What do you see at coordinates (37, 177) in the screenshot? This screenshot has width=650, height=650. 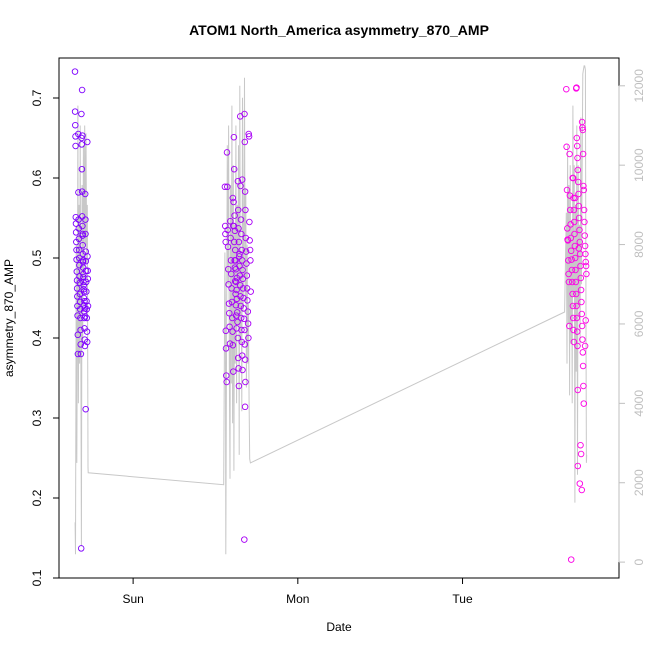 I see `y-tick-label: 0.6` at bounding box center [37, 177].